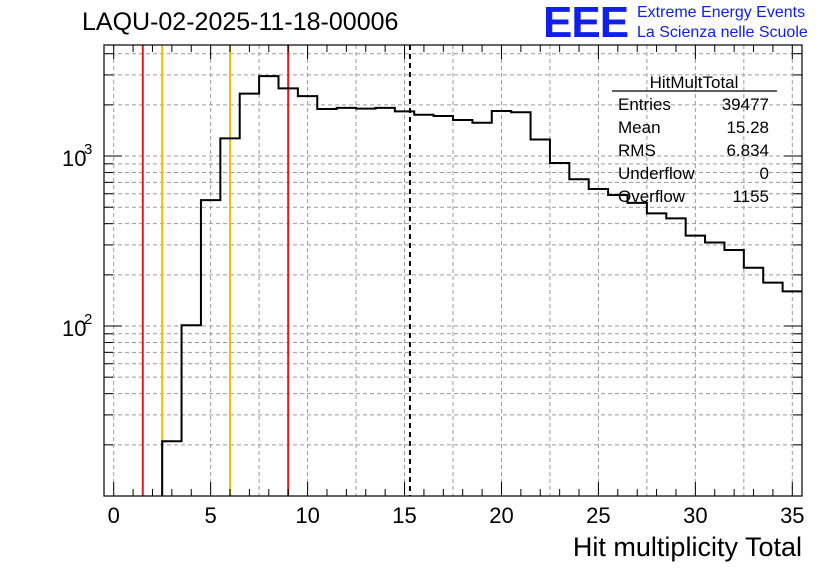 The width and height of the screenshot is (836, 572). What do you see at coordinates (722, 32) in the screenshot?
I see `eee-logo-line2: La Scienza nelle Scuole` at bounding box center [722, 32].